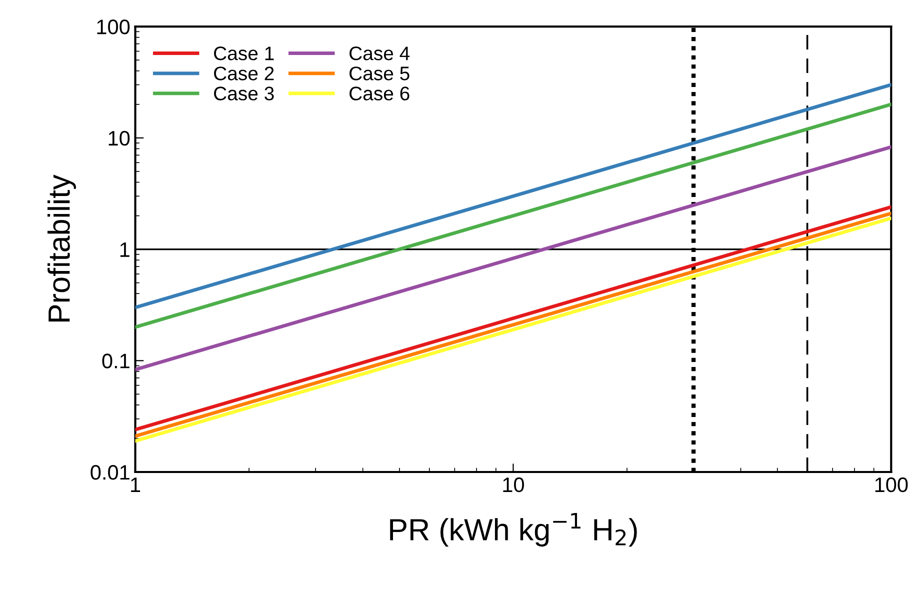  What do you see at coordinates (244, 73) in the screenshot?
I see `legend-label: Case 2` at bounding box center [244, 73].